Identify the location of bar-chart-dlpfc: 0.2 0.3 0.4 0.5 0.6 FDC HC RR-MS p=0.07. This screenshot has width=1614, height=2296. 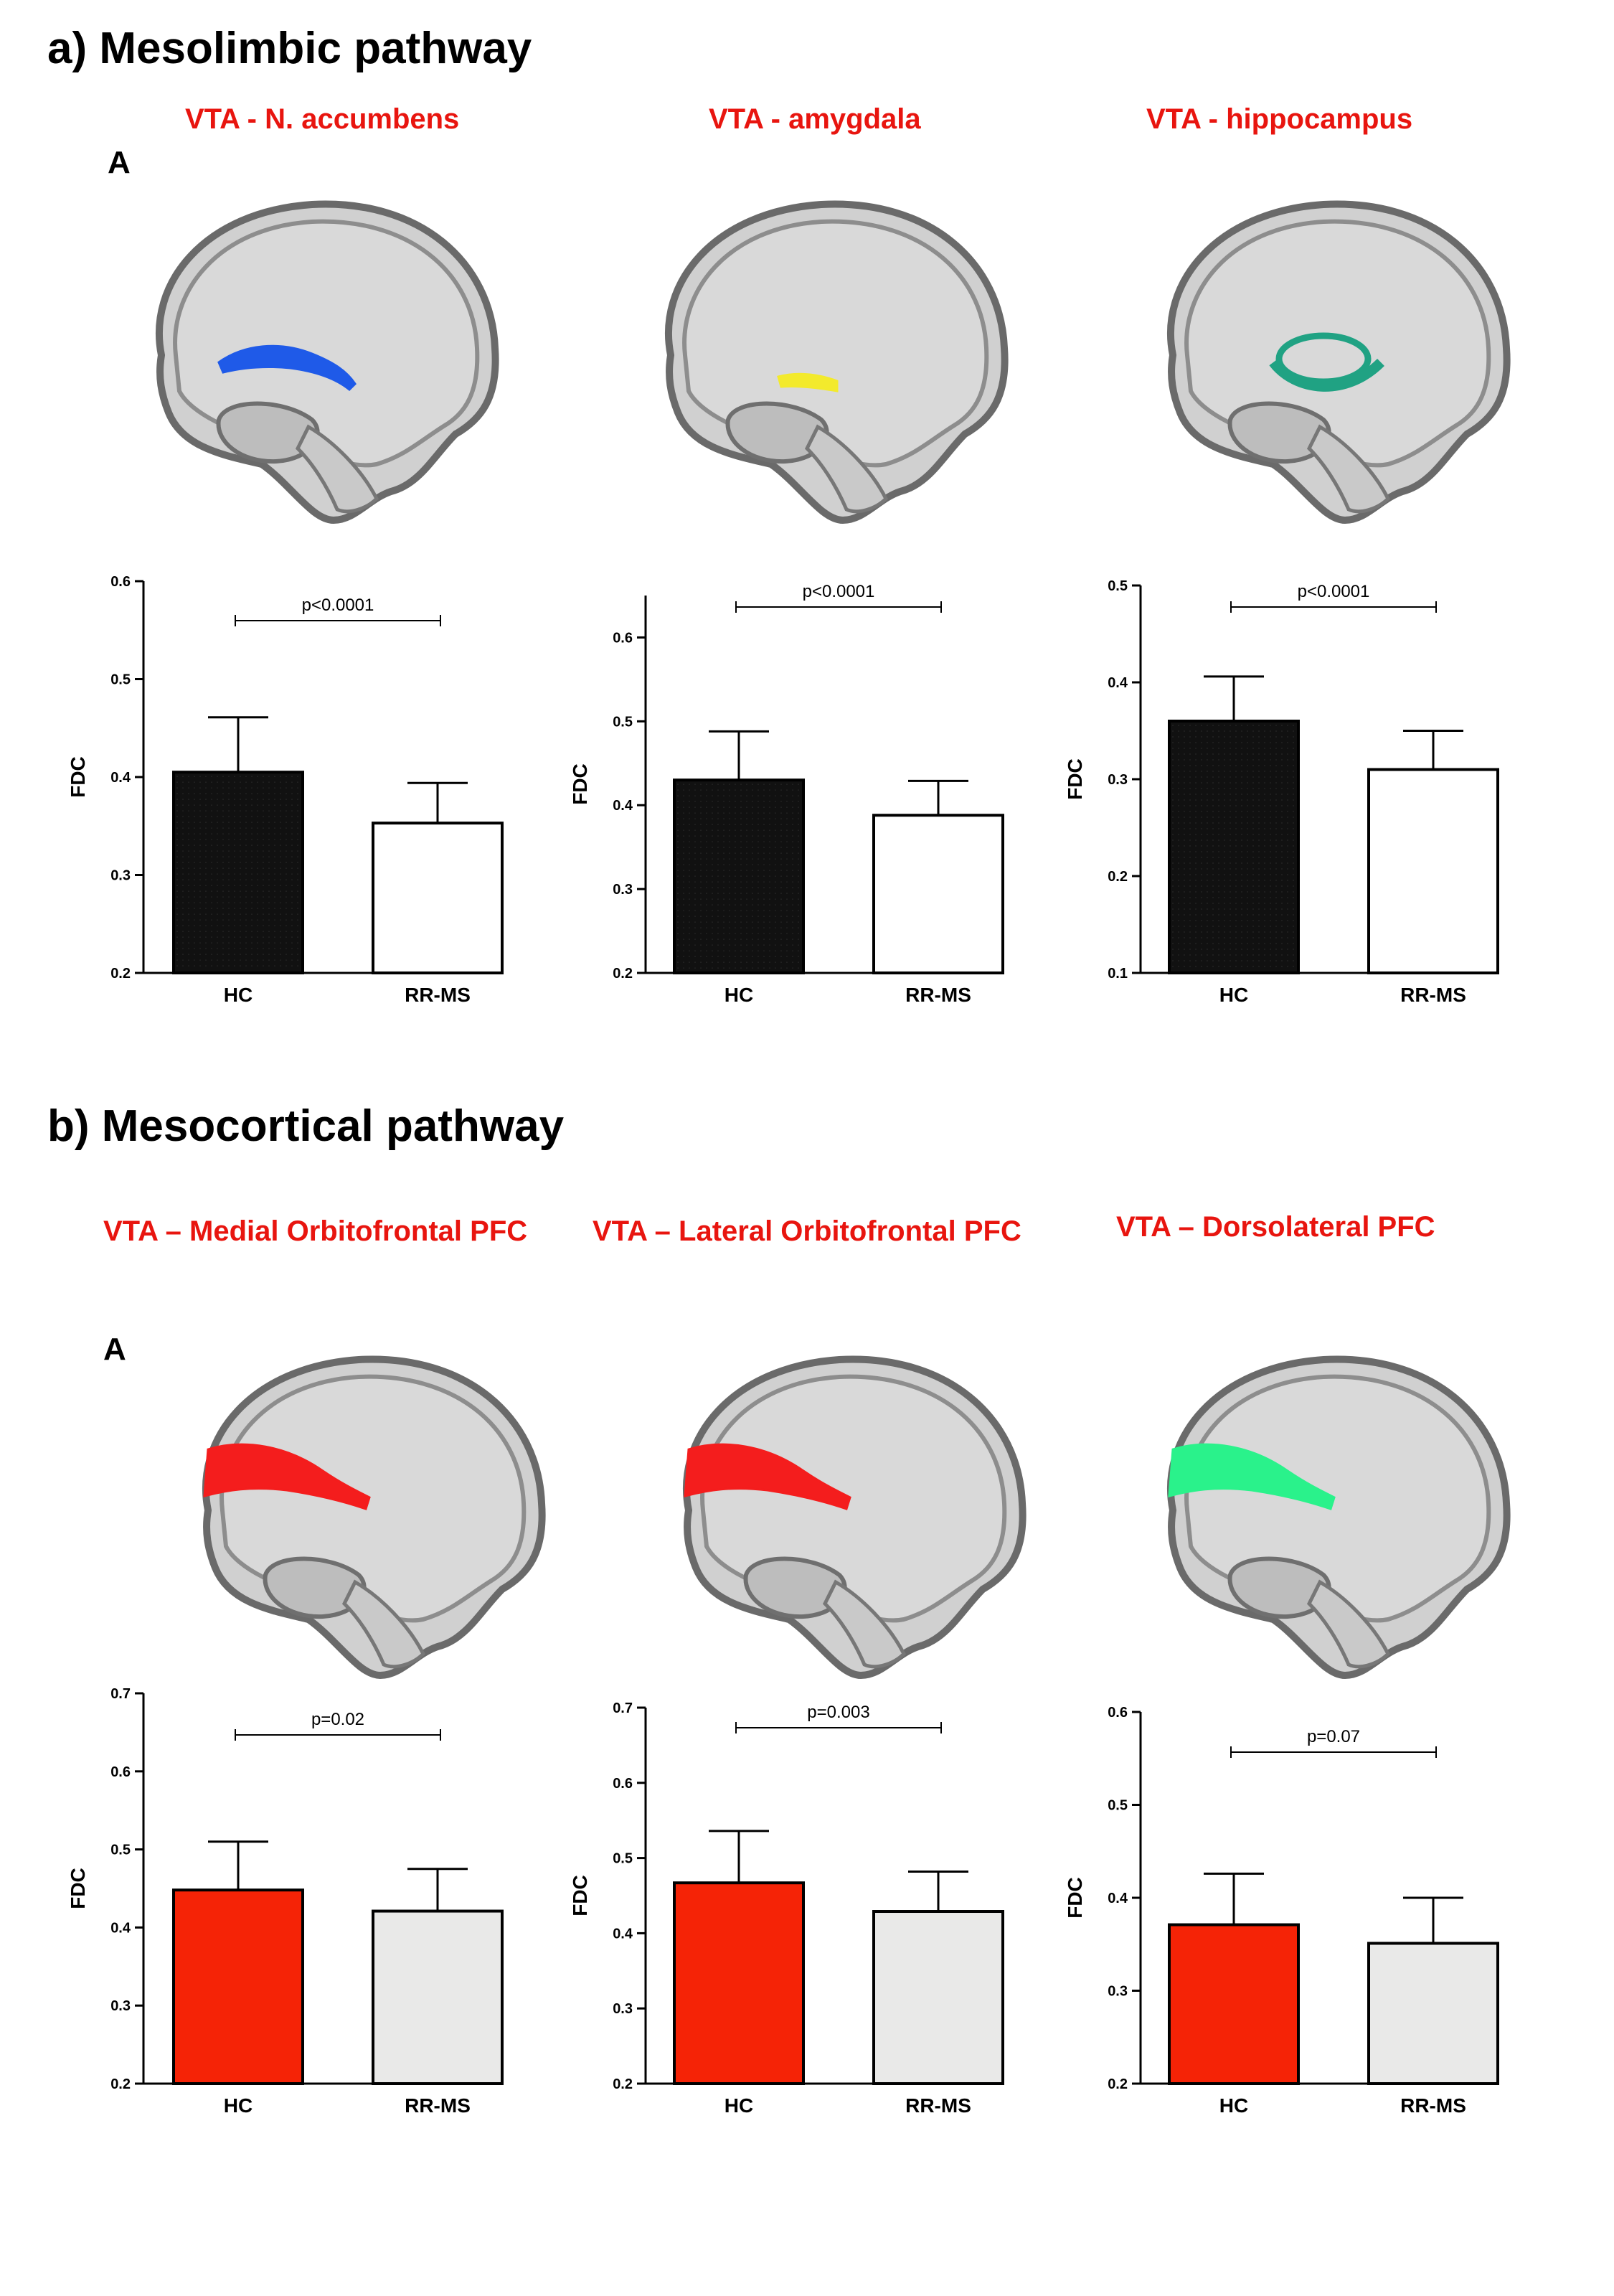
(1281, 1911).